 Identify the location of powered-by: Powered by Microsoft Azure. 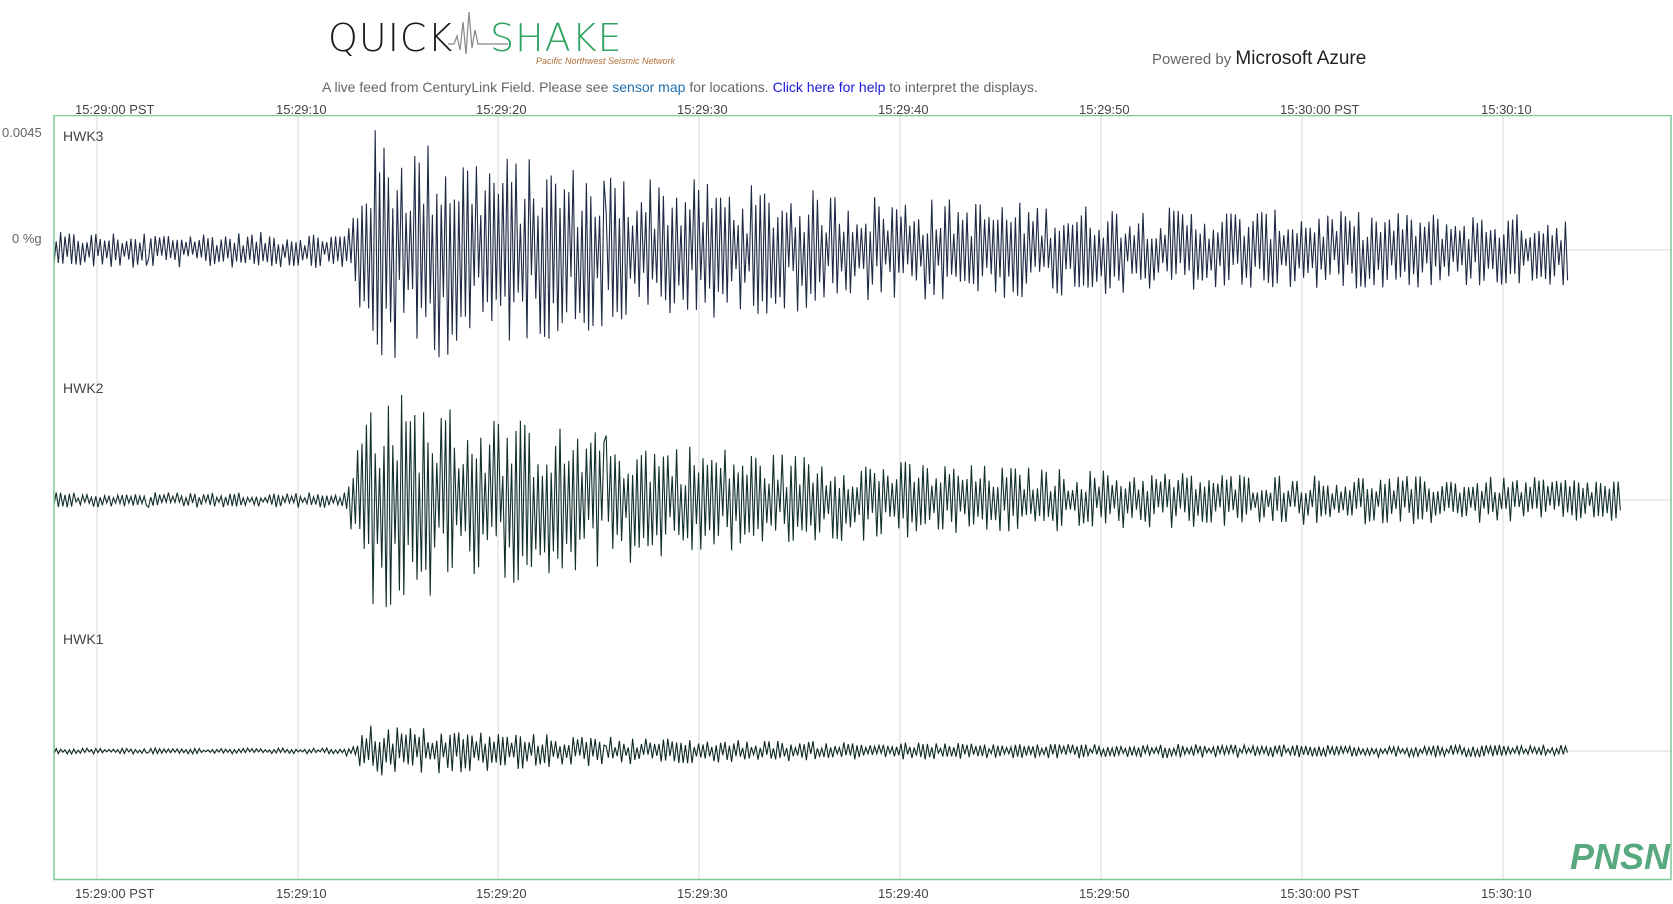
(1259, 59).